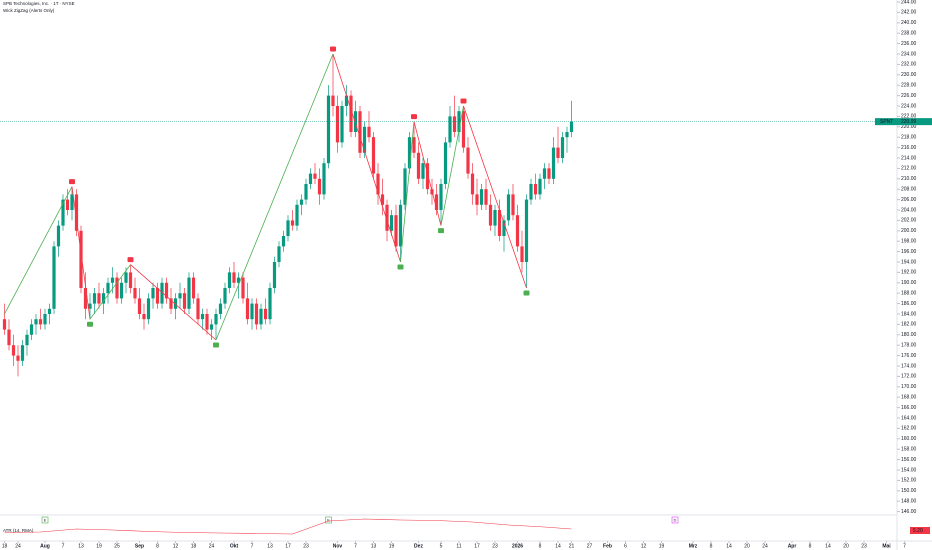  Describe the element at coordinates (909, 450) in the screenshot. I see `y-tick-label: 158.00` at that location.